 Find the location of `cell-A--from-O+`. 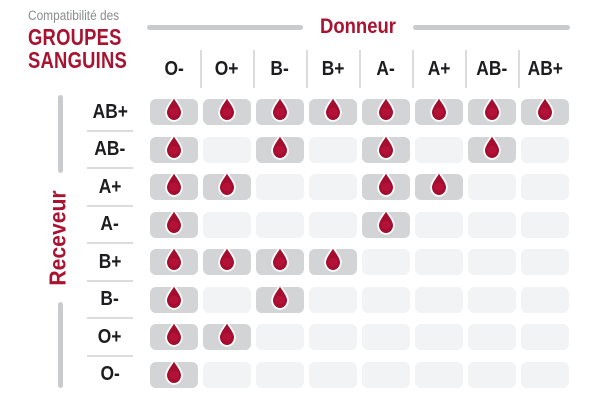

cell-A--from-O+ is located at coordinates (227, 224).